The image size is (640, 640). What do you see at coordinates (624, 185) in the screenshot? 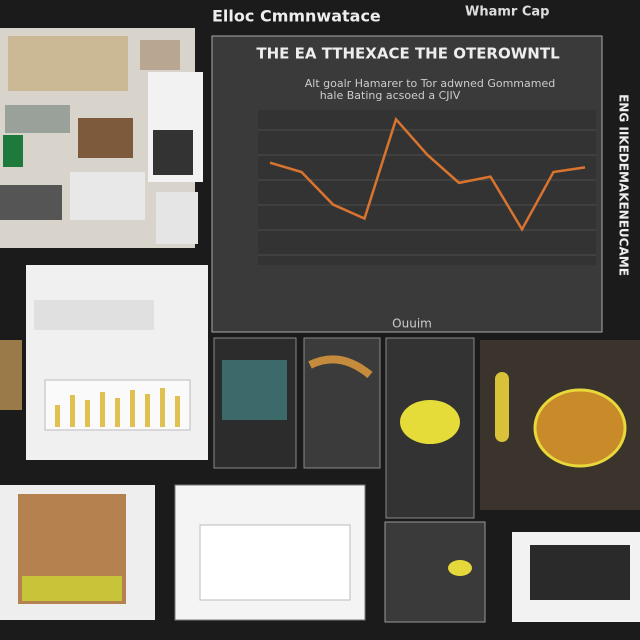
I see `side-text: ENG IIKEDEMAKENEUCAME` at bounding box center [624, 185].